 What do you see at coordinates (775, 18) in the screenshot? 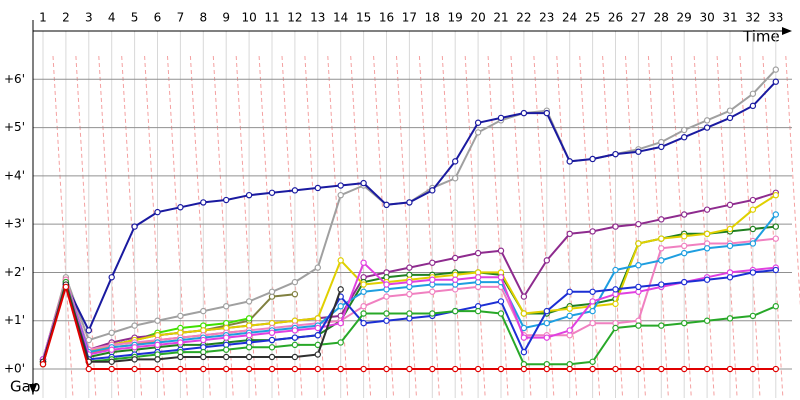
I see `x-tick-label: 33` at bounding box center [775, 18].